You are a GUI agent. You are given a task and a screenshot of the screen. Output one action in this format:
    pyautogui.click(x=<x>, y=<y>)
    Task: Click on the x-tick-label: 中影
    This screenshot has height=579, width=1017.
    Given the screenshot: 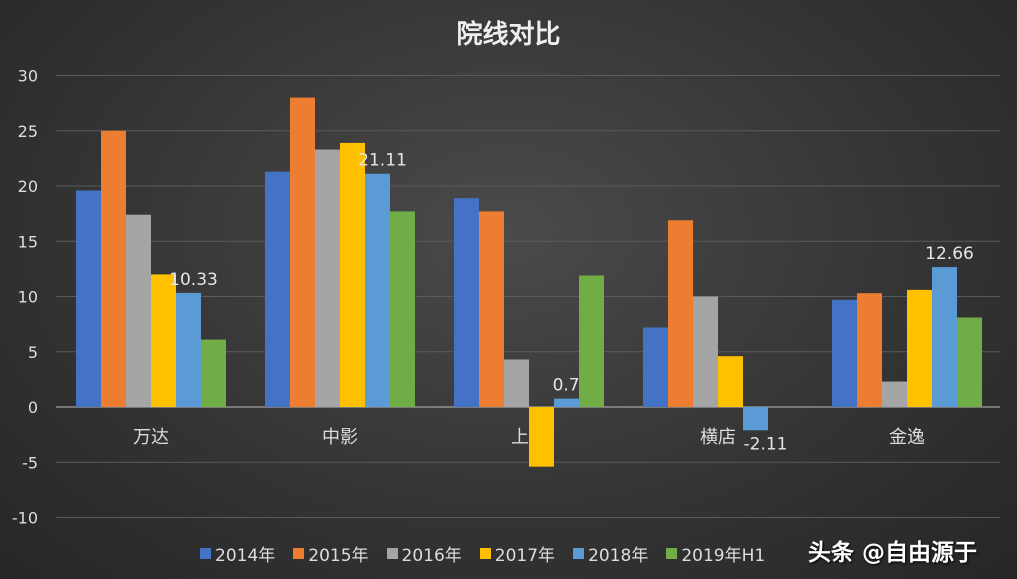 What is the action you would take?
    pyautogui.click(x=340, y=437)
    